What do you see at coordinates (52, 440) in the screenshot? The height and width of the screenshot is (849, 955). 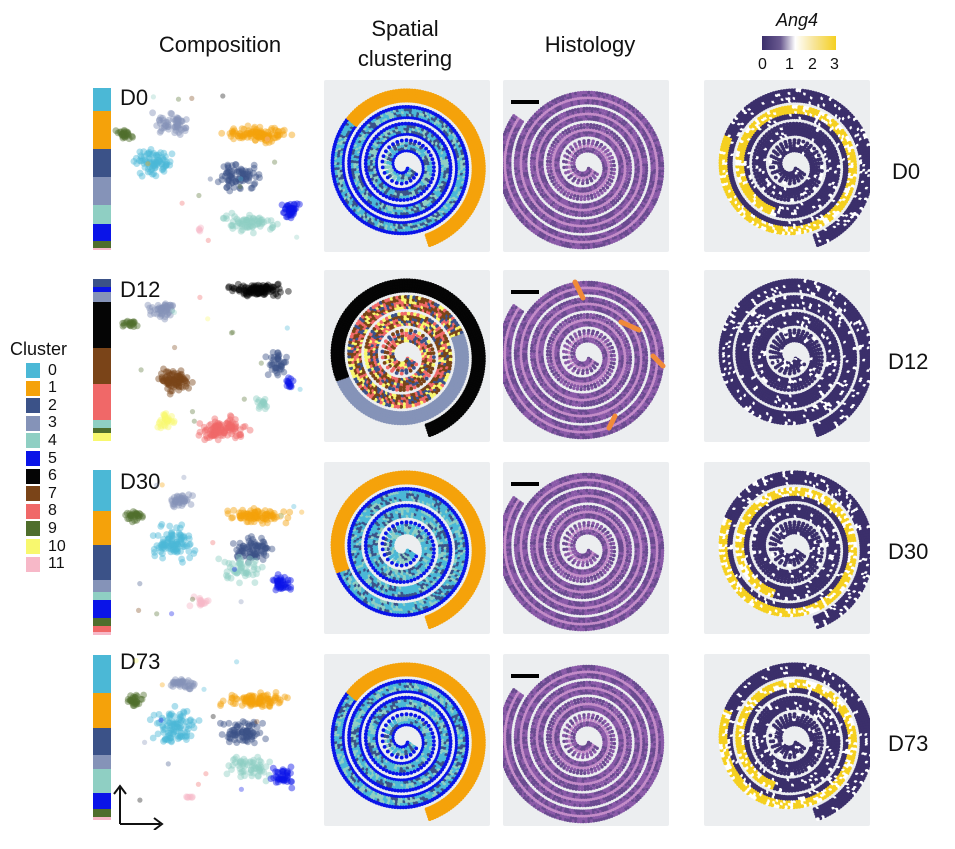 I see `legend-label: 4` at bounding box center [52, 440].